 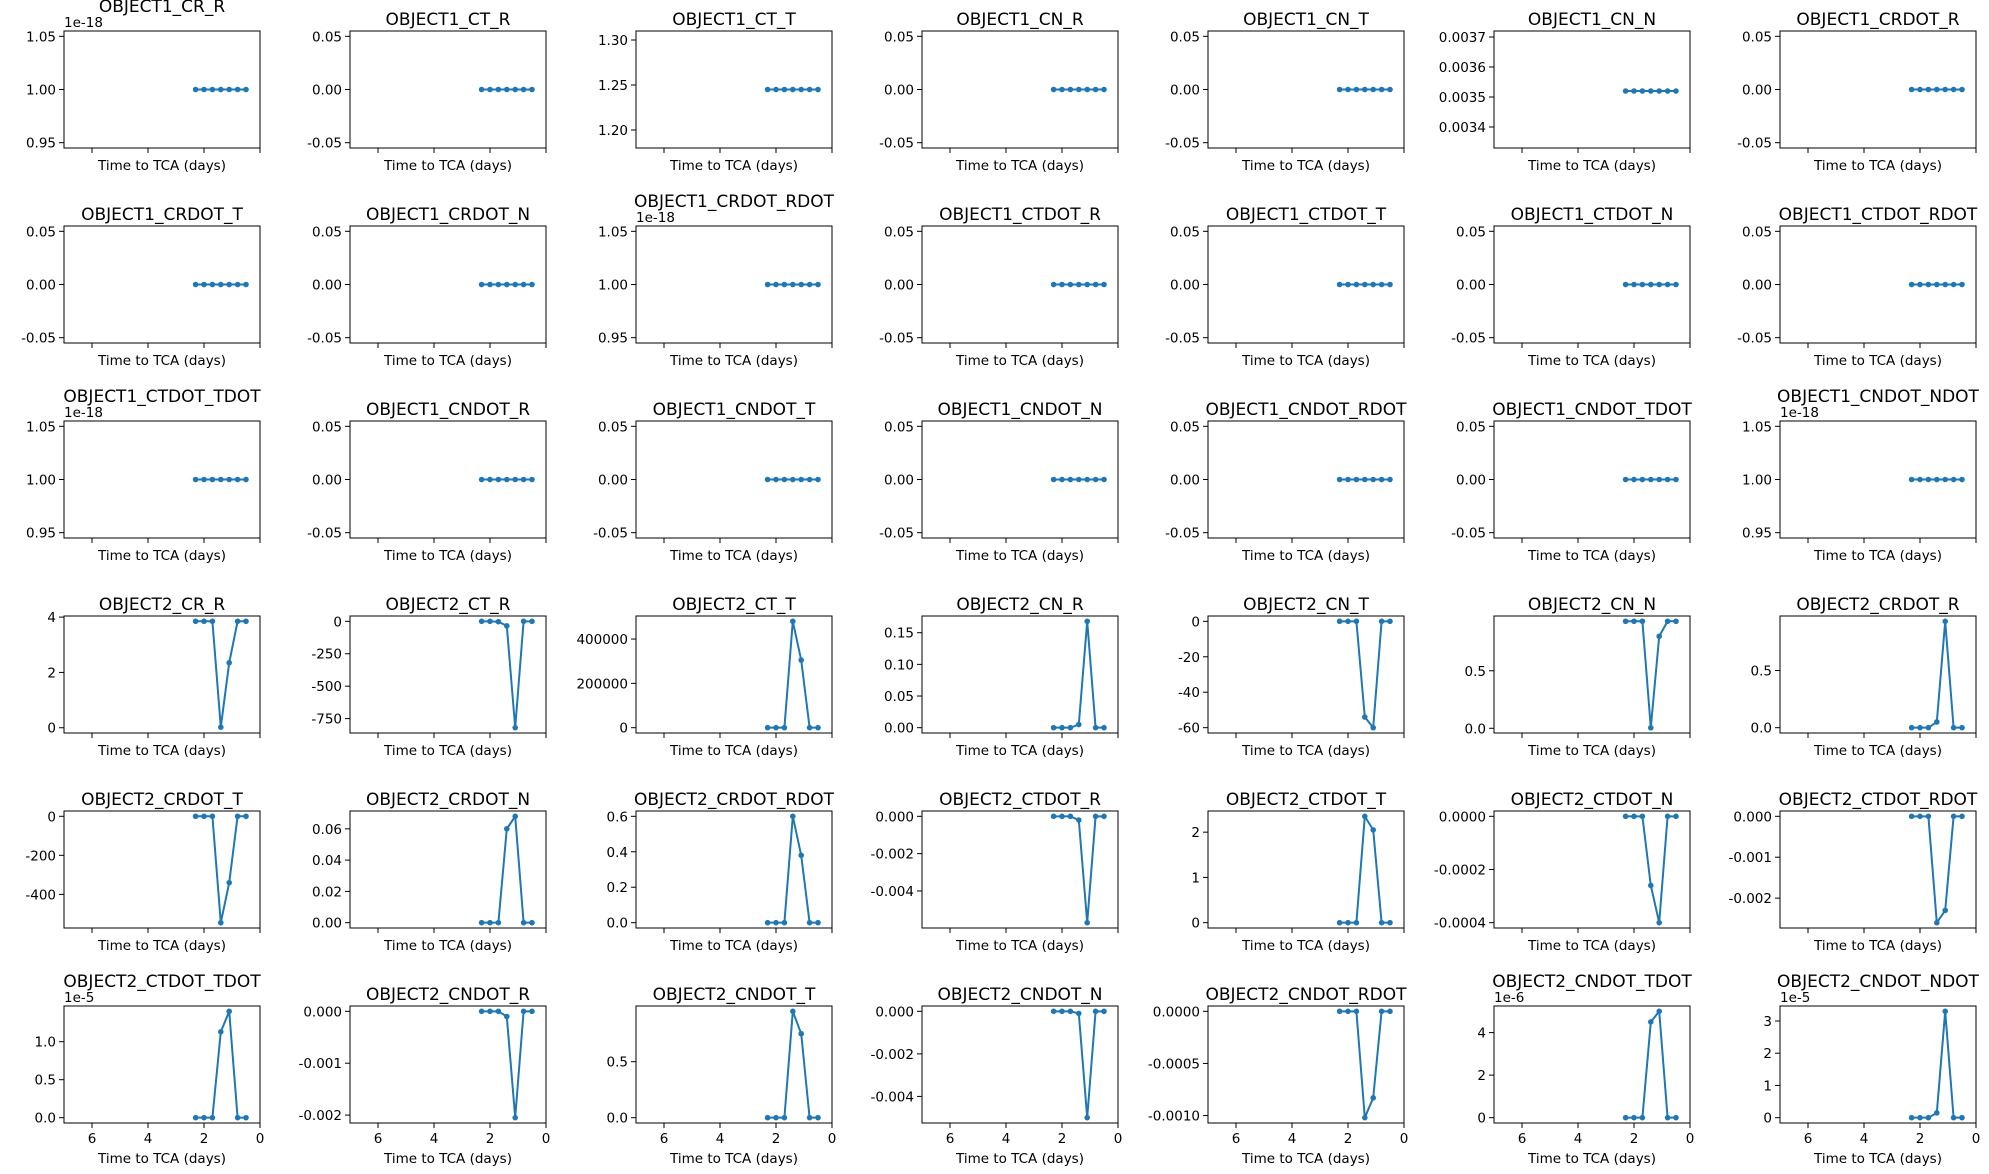 What do you see at coordinates (1592, 800) in the screenshot?
I see `chart-title-p33: OBJECT2_CTDOT_N` at bounding box center [1592, 800].